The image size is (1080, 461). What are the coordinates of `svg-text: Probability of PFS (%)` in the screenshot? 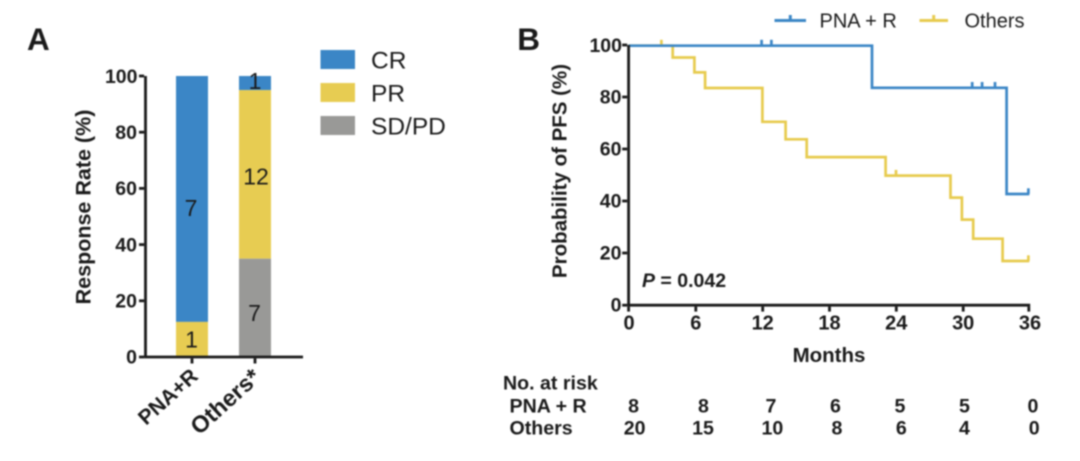 It's located at (560, 171).